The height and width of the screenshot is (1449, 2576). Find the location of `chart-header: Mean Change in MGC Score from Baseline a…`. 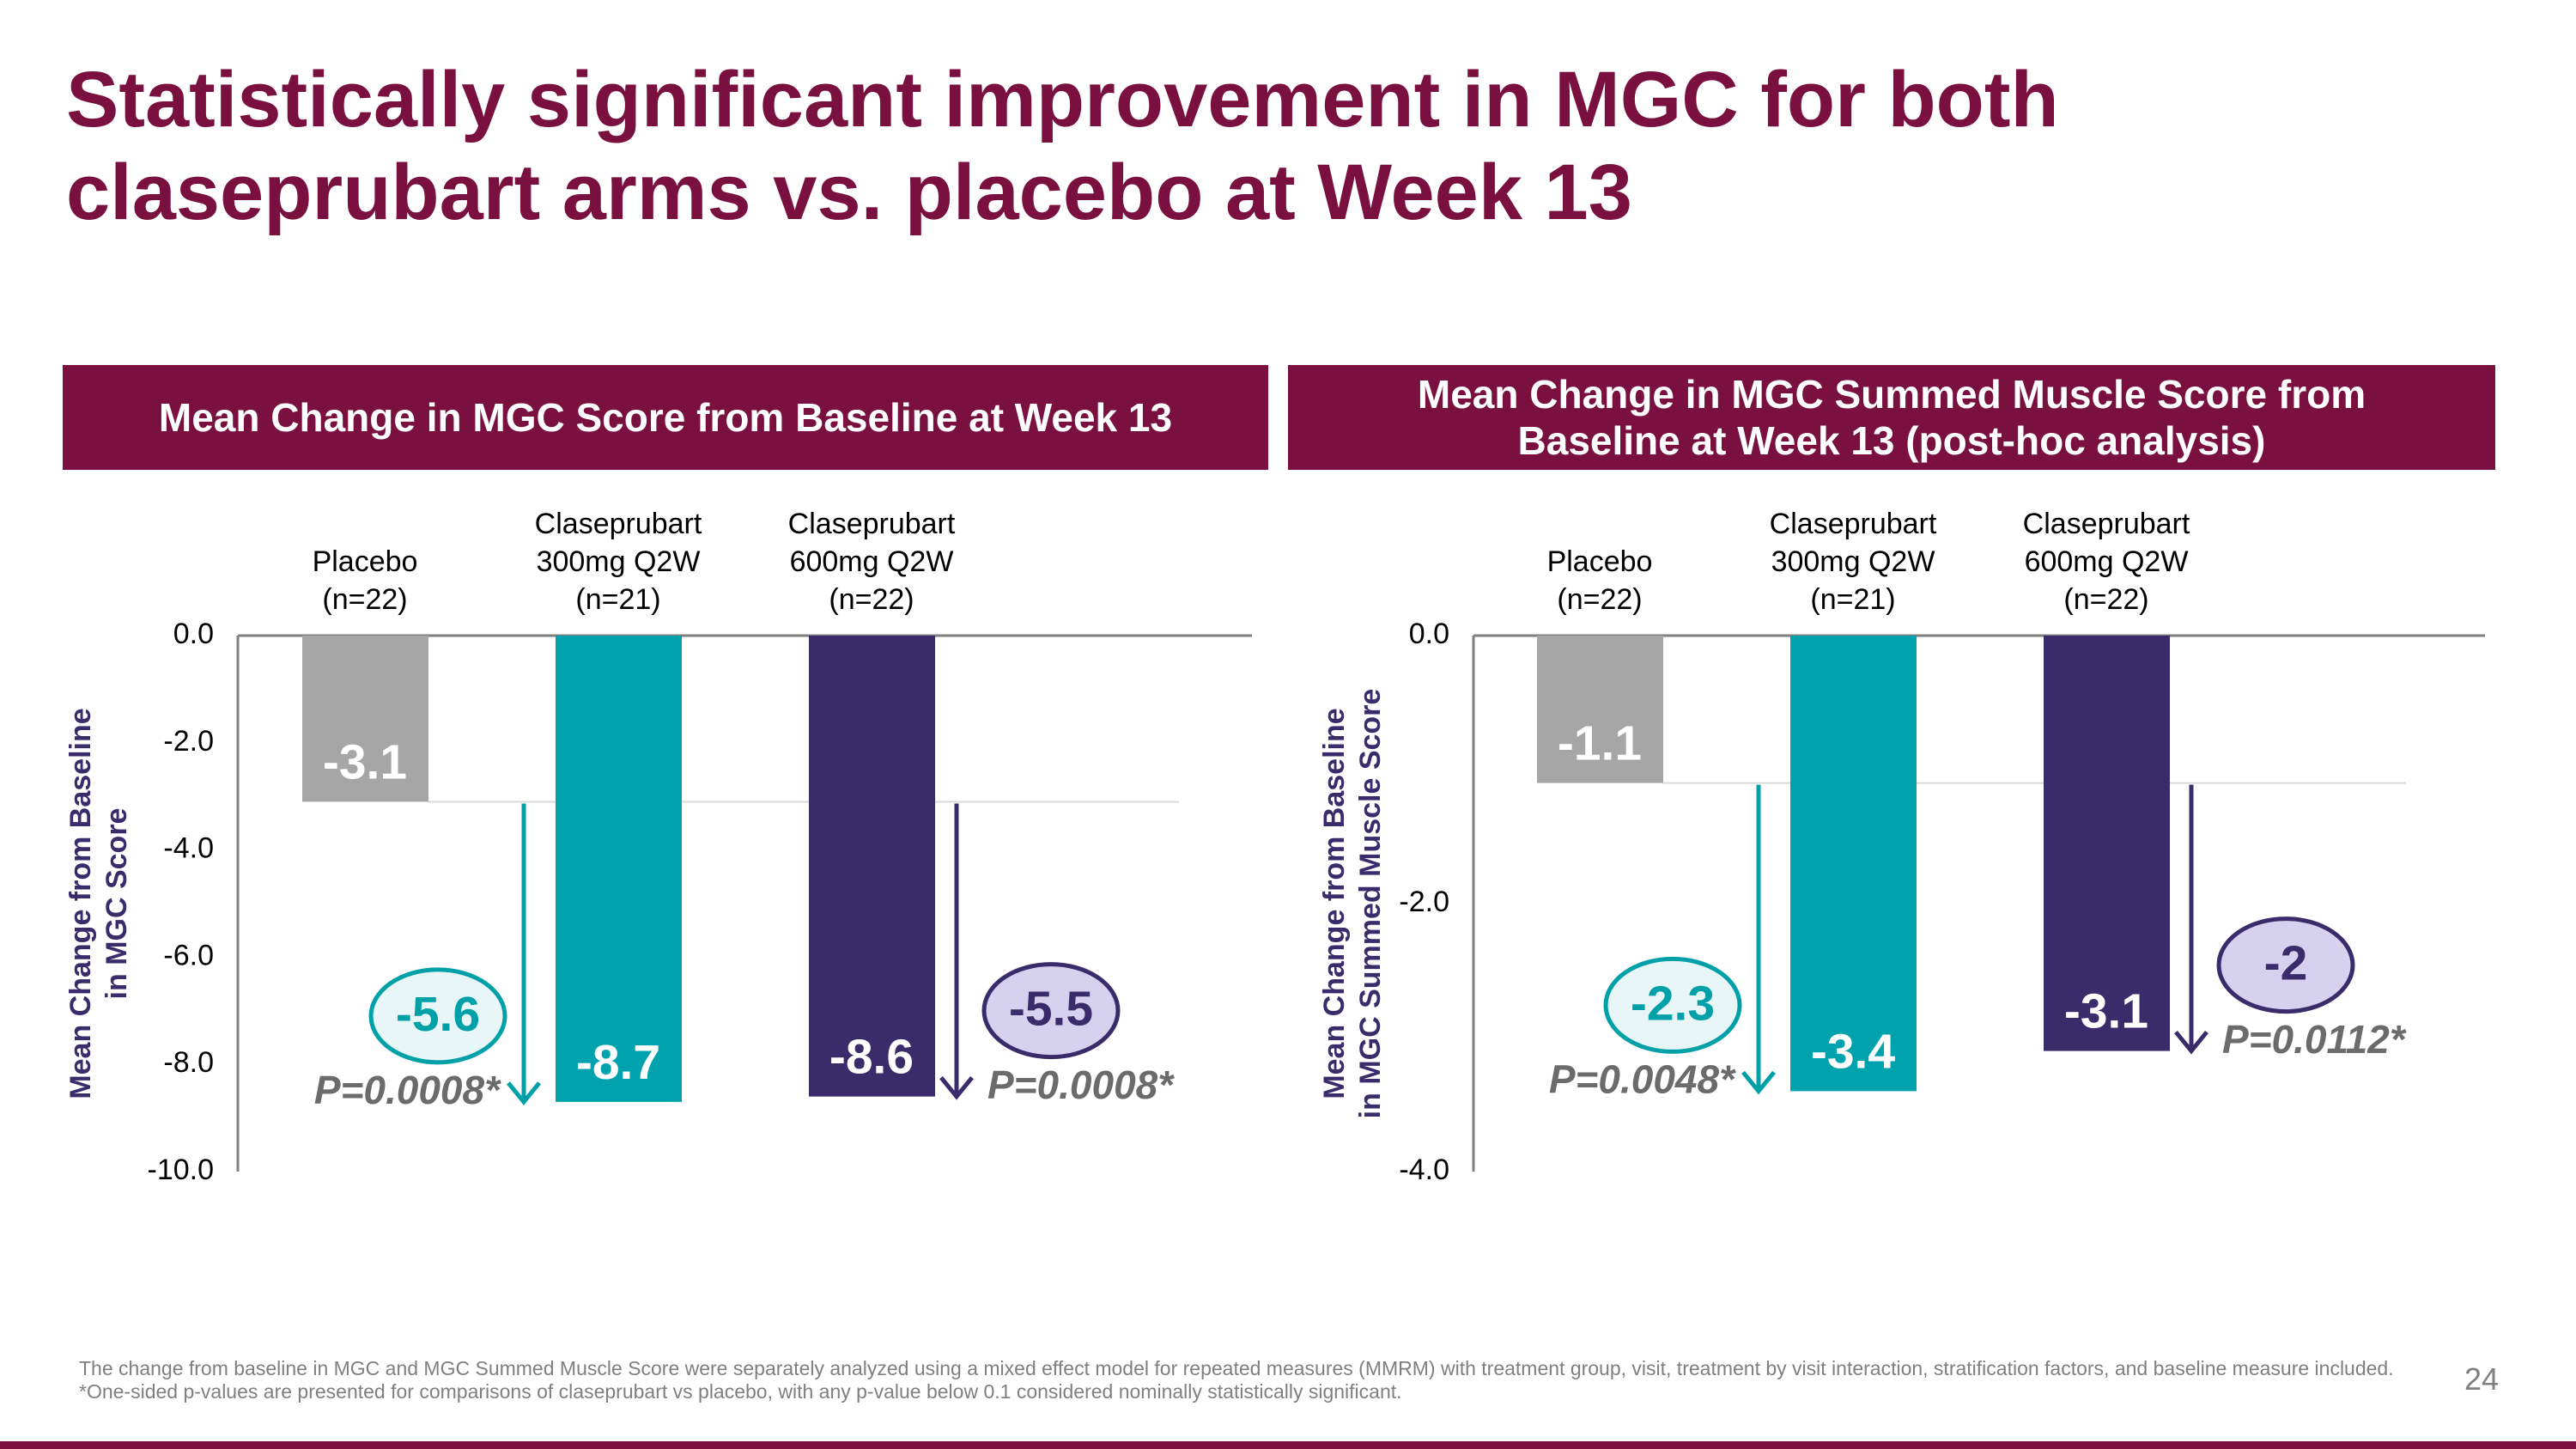

chart-header: Mean Change in MGC Score from Baseline a… is located at coordinates (665, 417).